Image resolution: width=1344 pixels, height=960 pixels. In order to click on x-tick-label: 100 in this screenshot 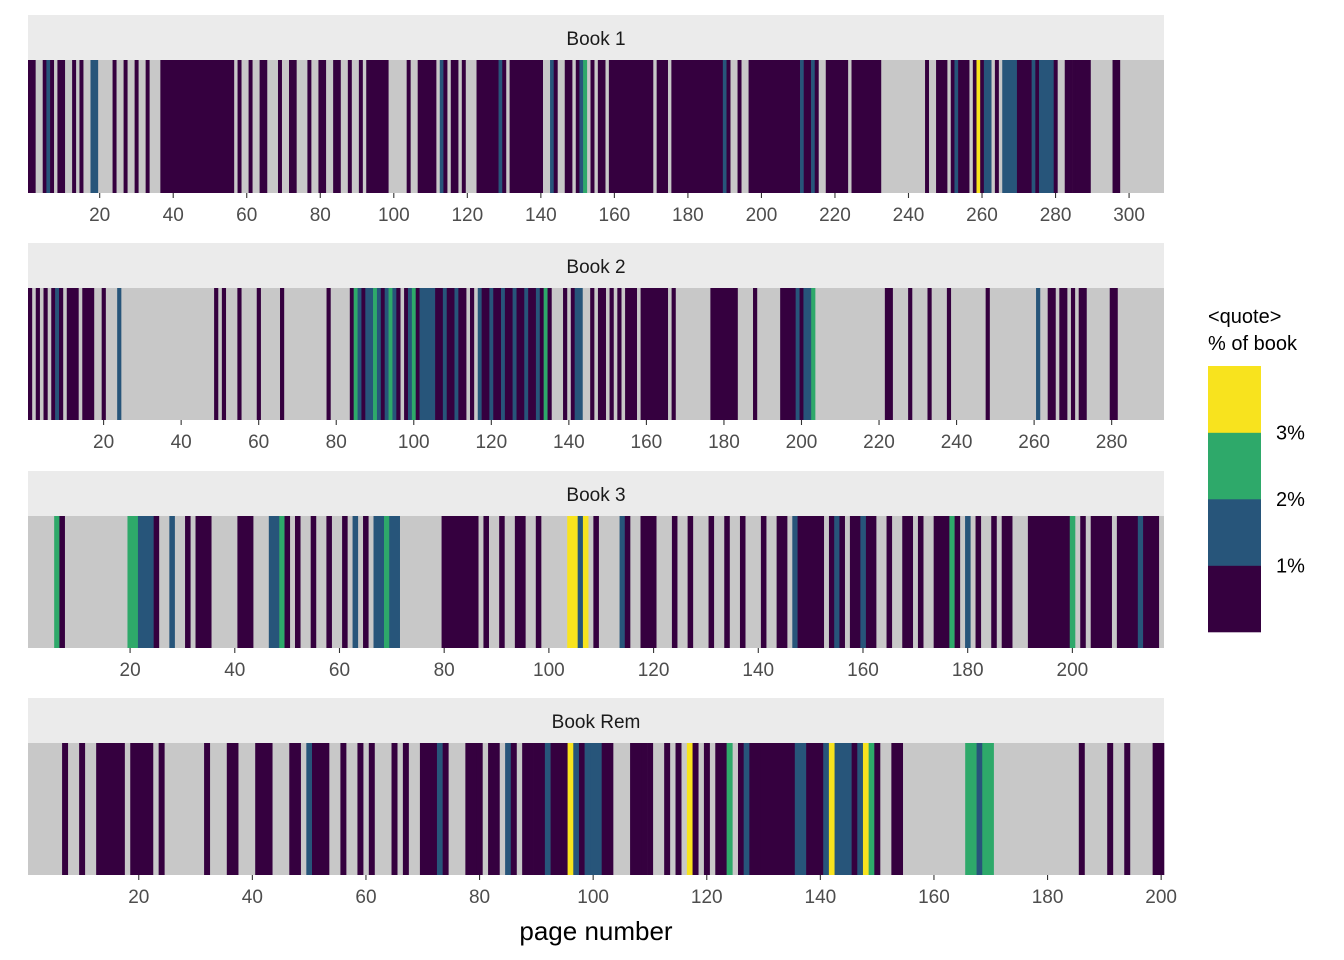, I will do `click(593, 897)`.